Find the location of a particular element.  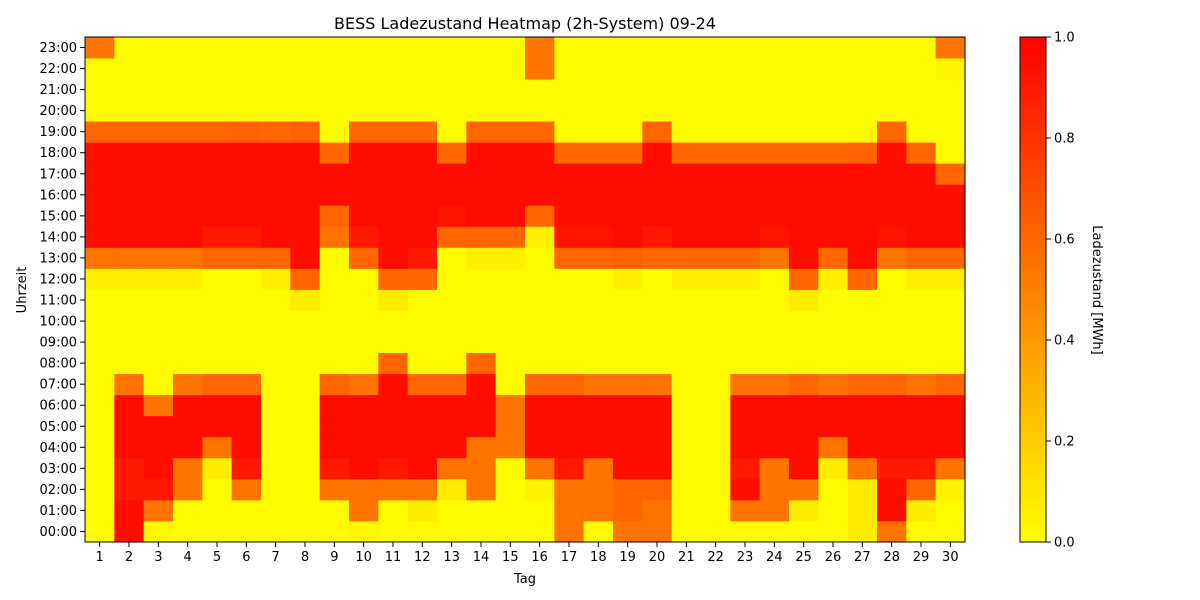

x-tick-label: 26 is located at coordinates (833, 557).